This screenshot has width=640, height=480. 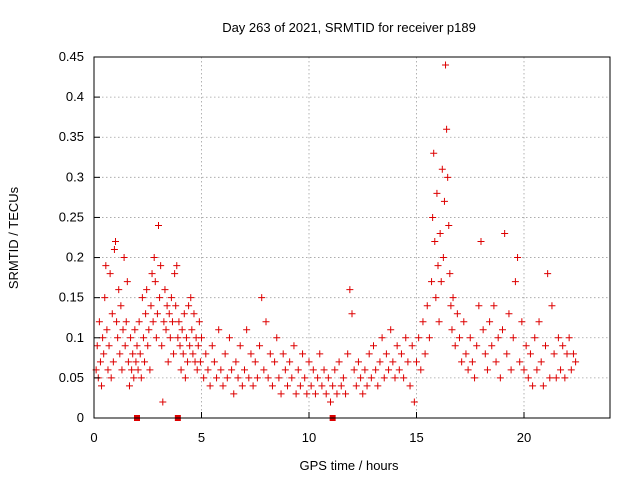 What do you see at coordinates (349, 465) in the screenshot?
I see `x-axis-label: GPS time / hours` at bounding box center [349, 465].